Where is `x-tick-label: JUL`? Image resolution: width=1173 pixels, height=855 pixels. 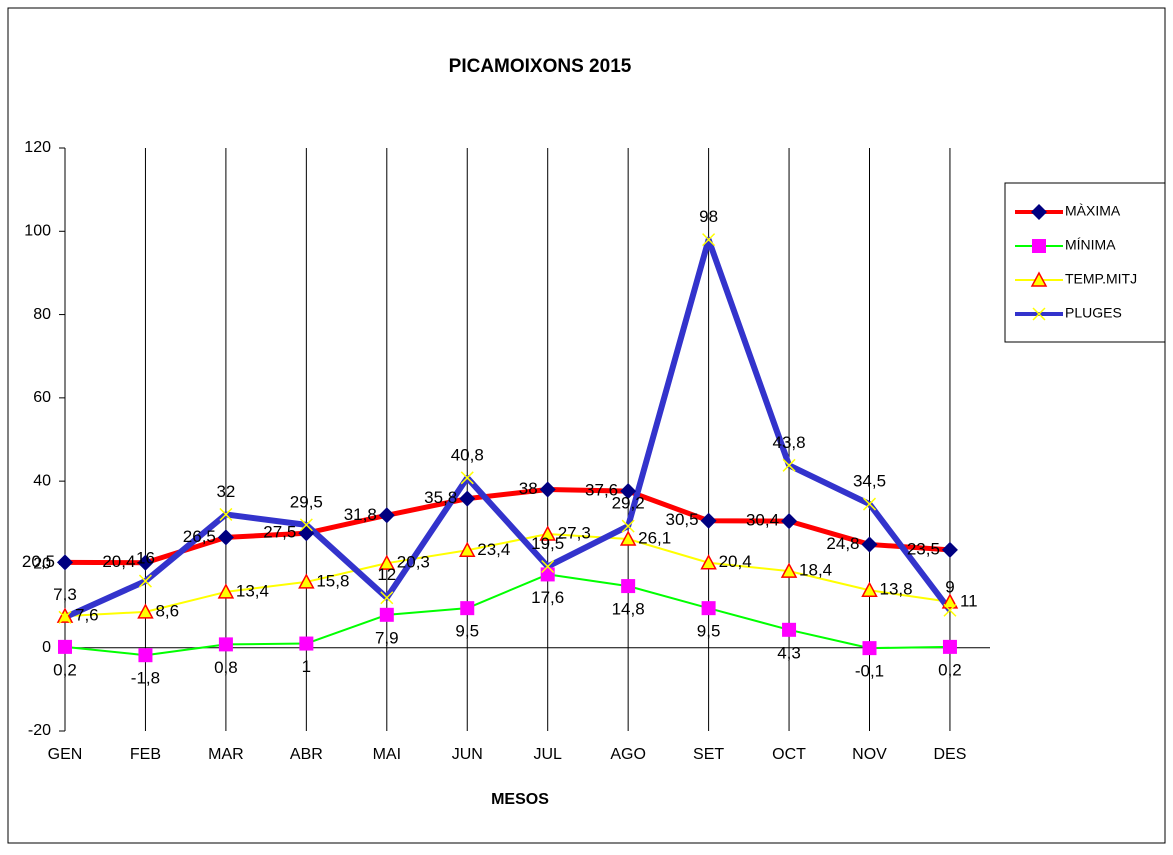
x-tick-label: JUL is located at coordinates (547, 754).